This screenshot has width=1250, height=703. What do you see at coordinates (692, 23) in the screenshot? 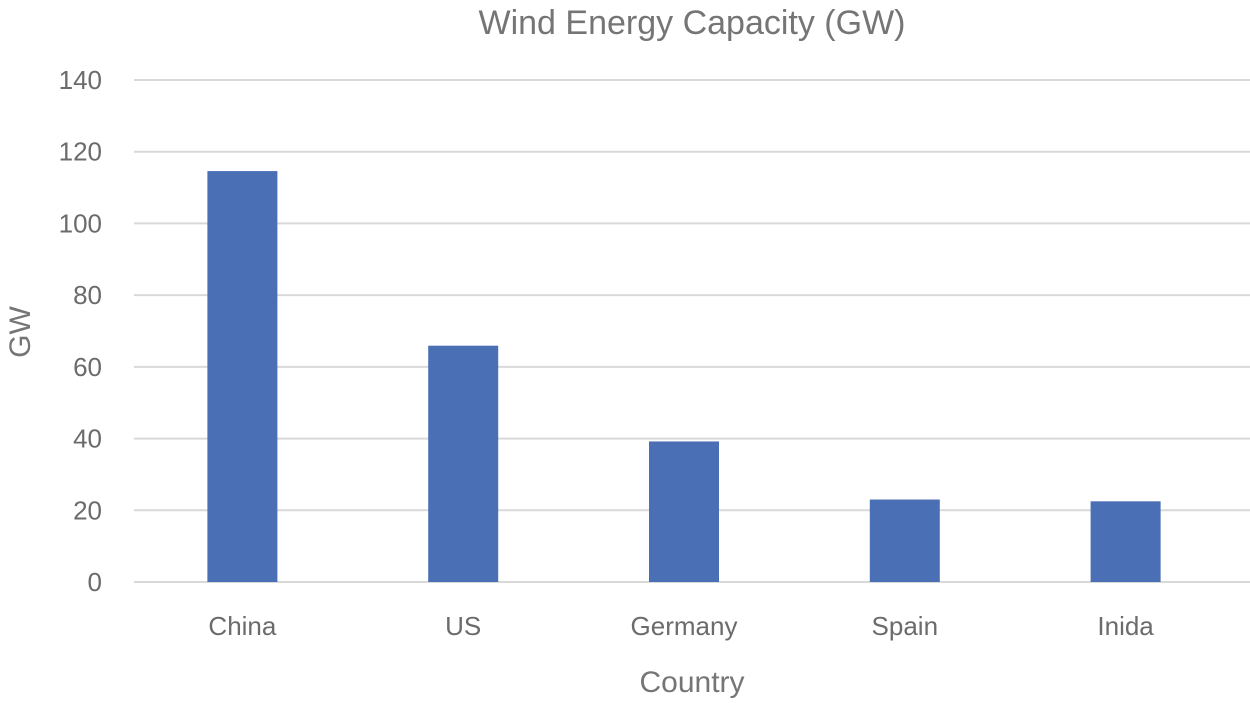
I see `chart-title: Wind Energy Capacity (GW)` at bounding box center [692, 23].